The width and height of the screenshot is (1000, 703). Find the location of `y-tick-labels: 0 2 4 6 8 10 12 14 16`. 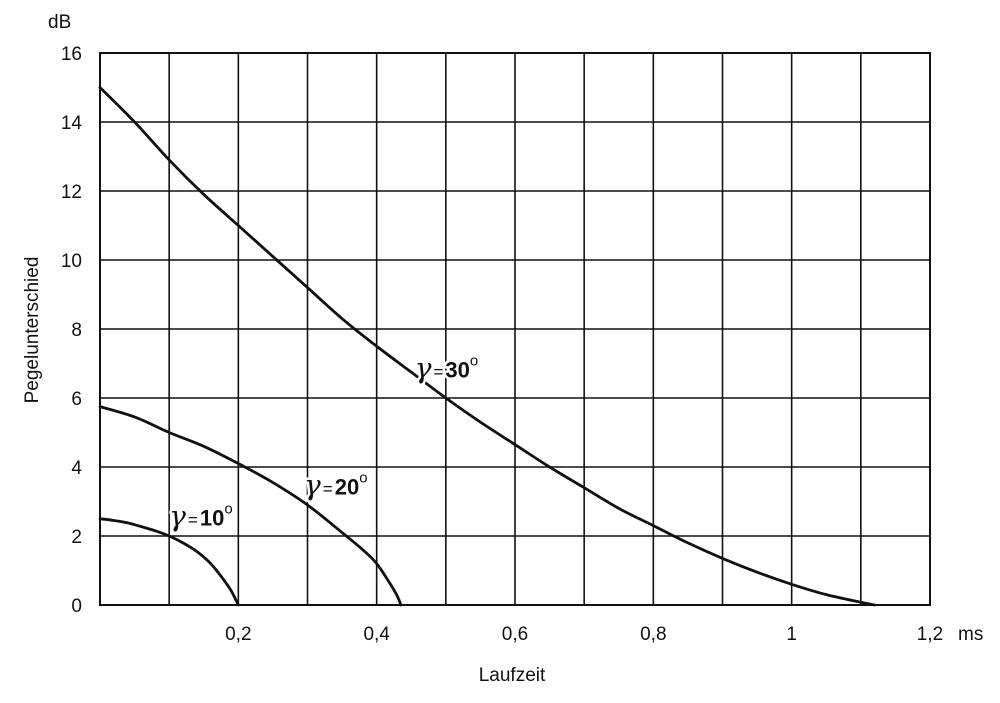

y-tick-labels: 0 2 4 6 8 10 12 14 16 is located at coordinates (72, 330).